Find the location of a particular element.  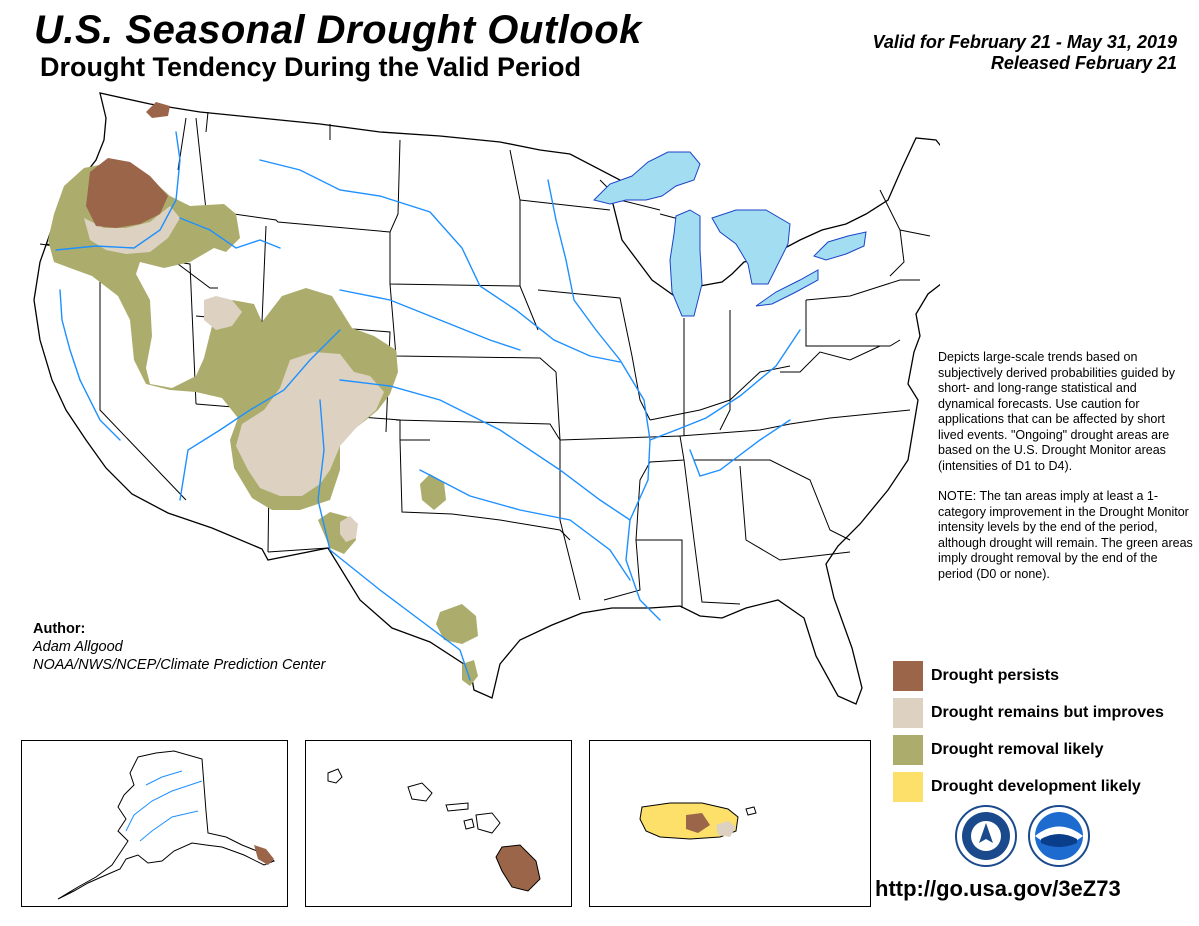

colorado-river is located at coordinates (260, 415).